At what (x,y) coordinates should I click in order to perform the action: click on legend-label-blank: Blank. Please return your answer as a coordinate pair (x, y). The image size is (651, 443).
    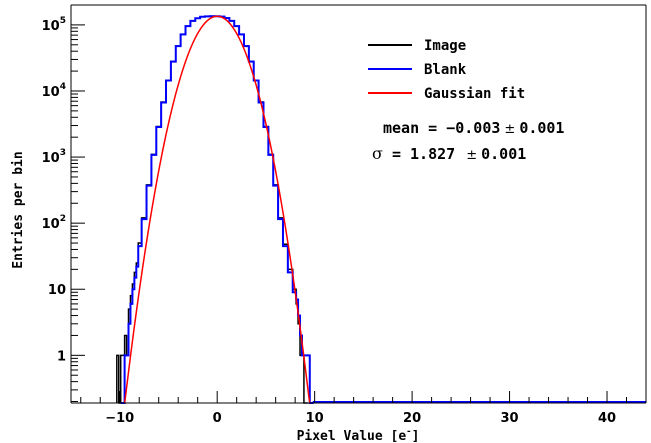
    Looking at the image, I should click on (445, 70).